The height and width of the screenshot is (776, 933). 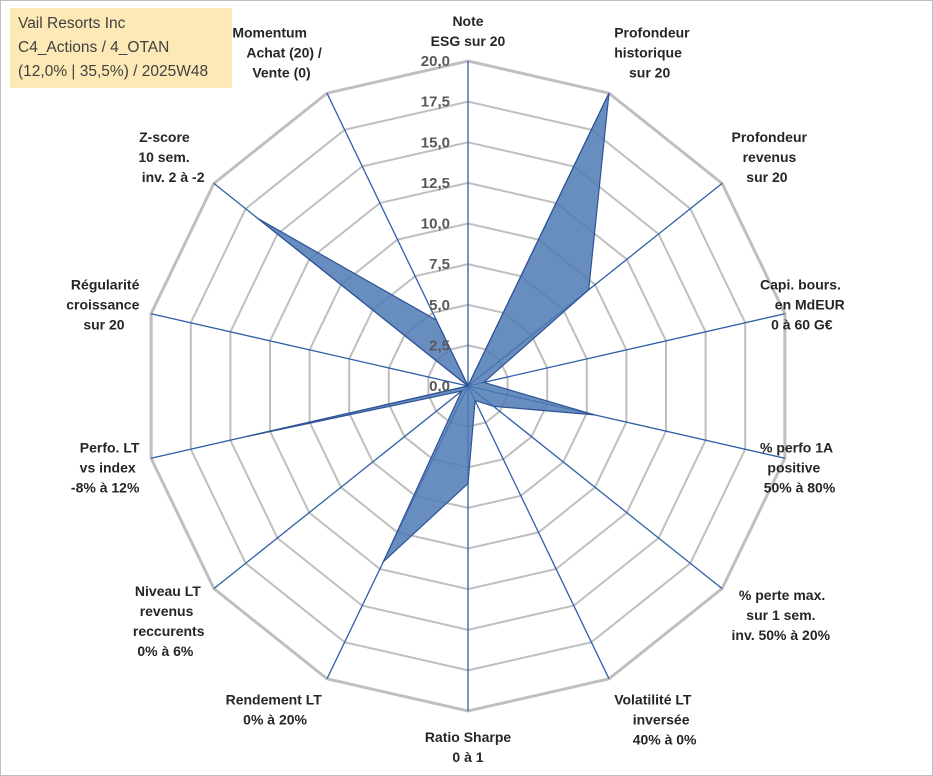 What do you see at coordinates (439, 305) in the screenshot?
I see `tick-label: 5,0` at bounding box center [439, 305].